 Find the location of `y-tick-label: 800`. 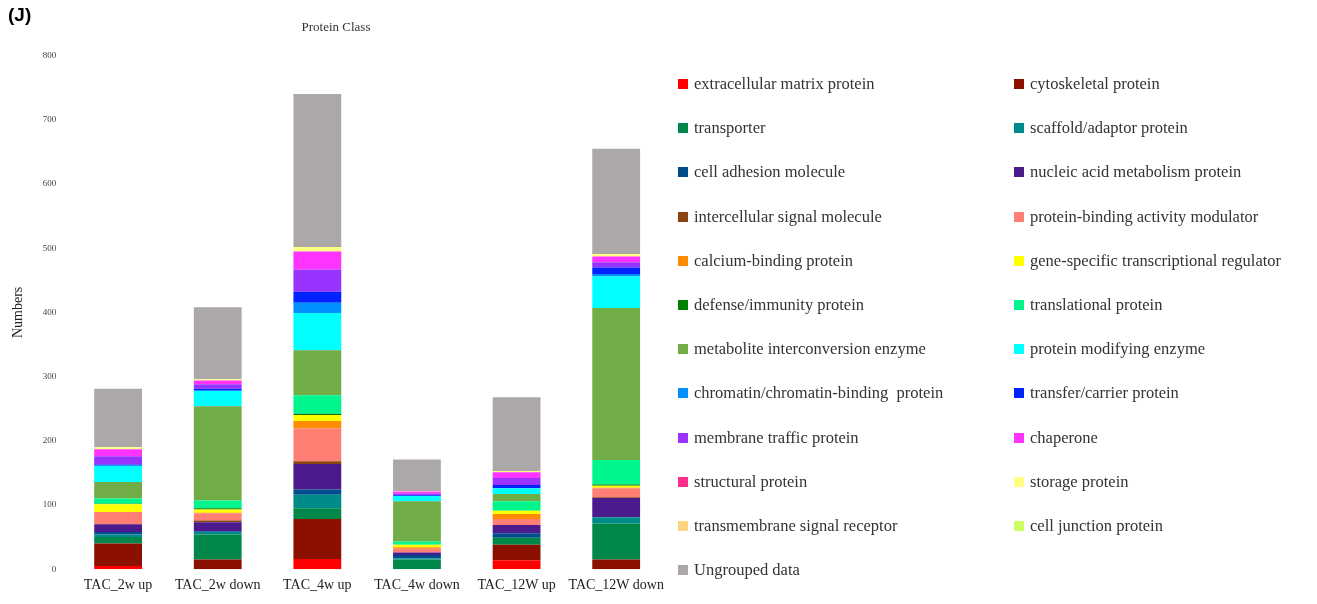

y-tick-label: 800 is located at coordinates (49, 54).